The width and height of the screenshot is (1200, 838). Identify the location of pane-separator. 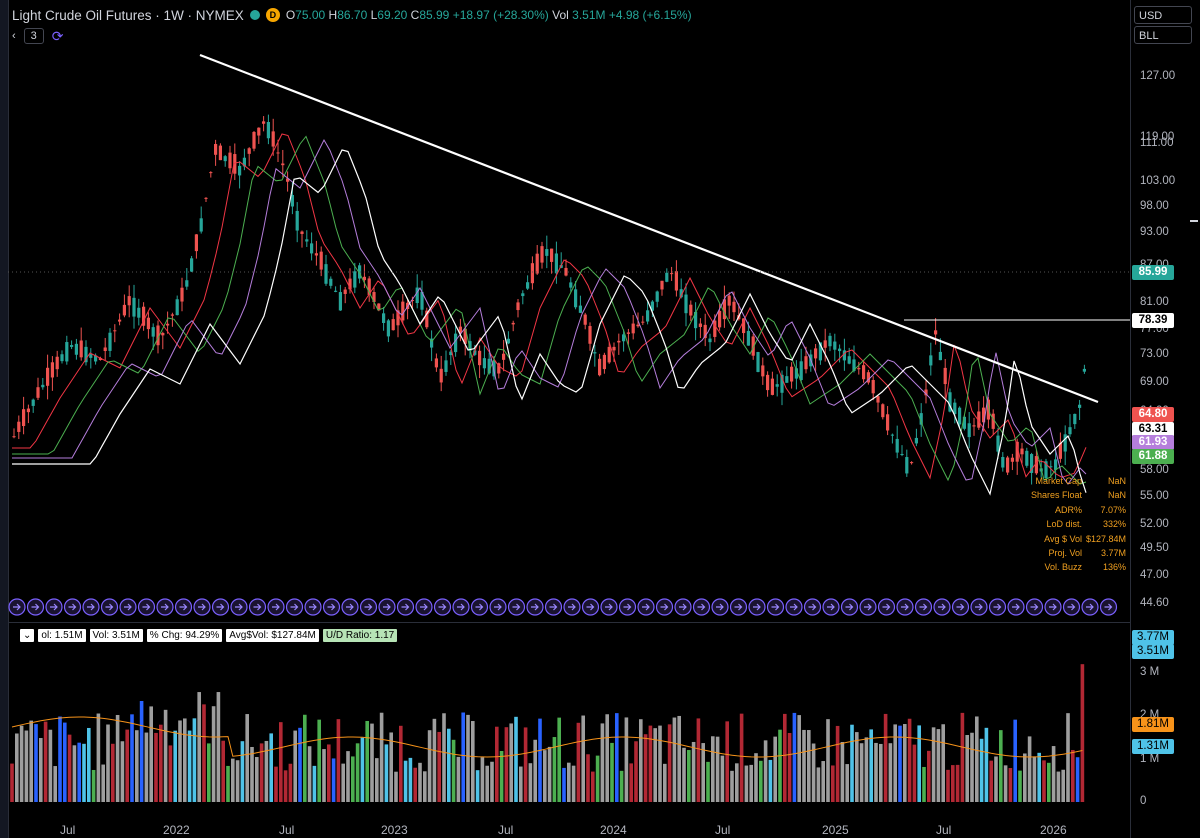
(569, 622).